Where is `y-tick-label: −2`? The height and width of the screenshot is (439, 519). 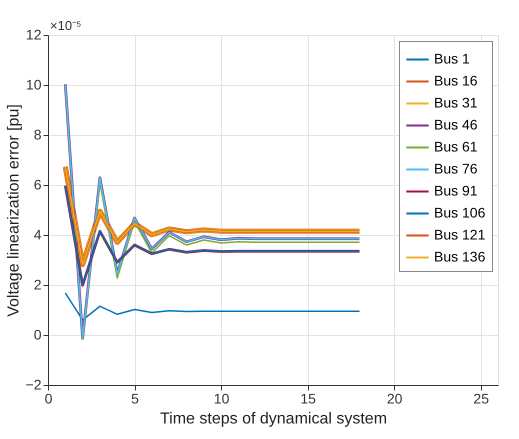
y-tick-label: −2 is located at coordinates (34, 384).